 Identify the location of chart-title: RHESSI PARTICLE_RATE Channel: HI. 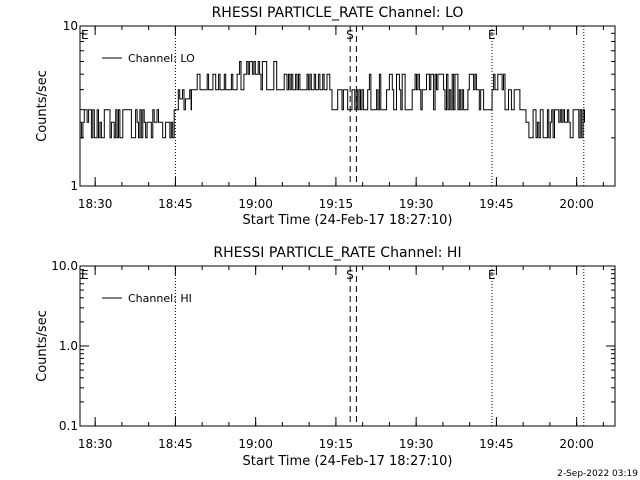
(337, 253).